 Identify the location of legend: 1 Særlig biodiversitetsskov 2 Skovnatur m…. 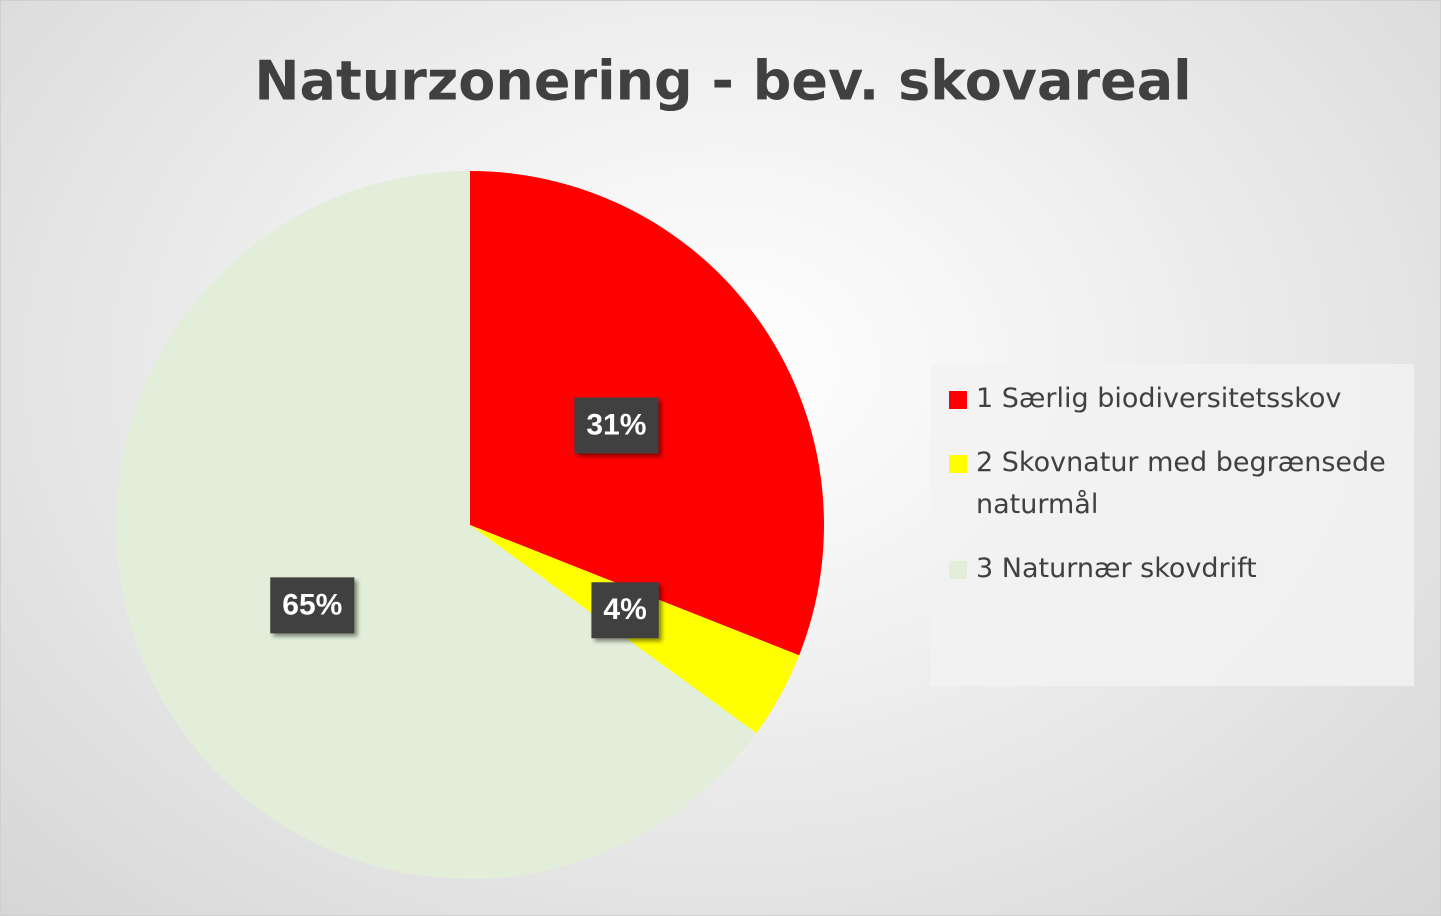
(1172, 525).